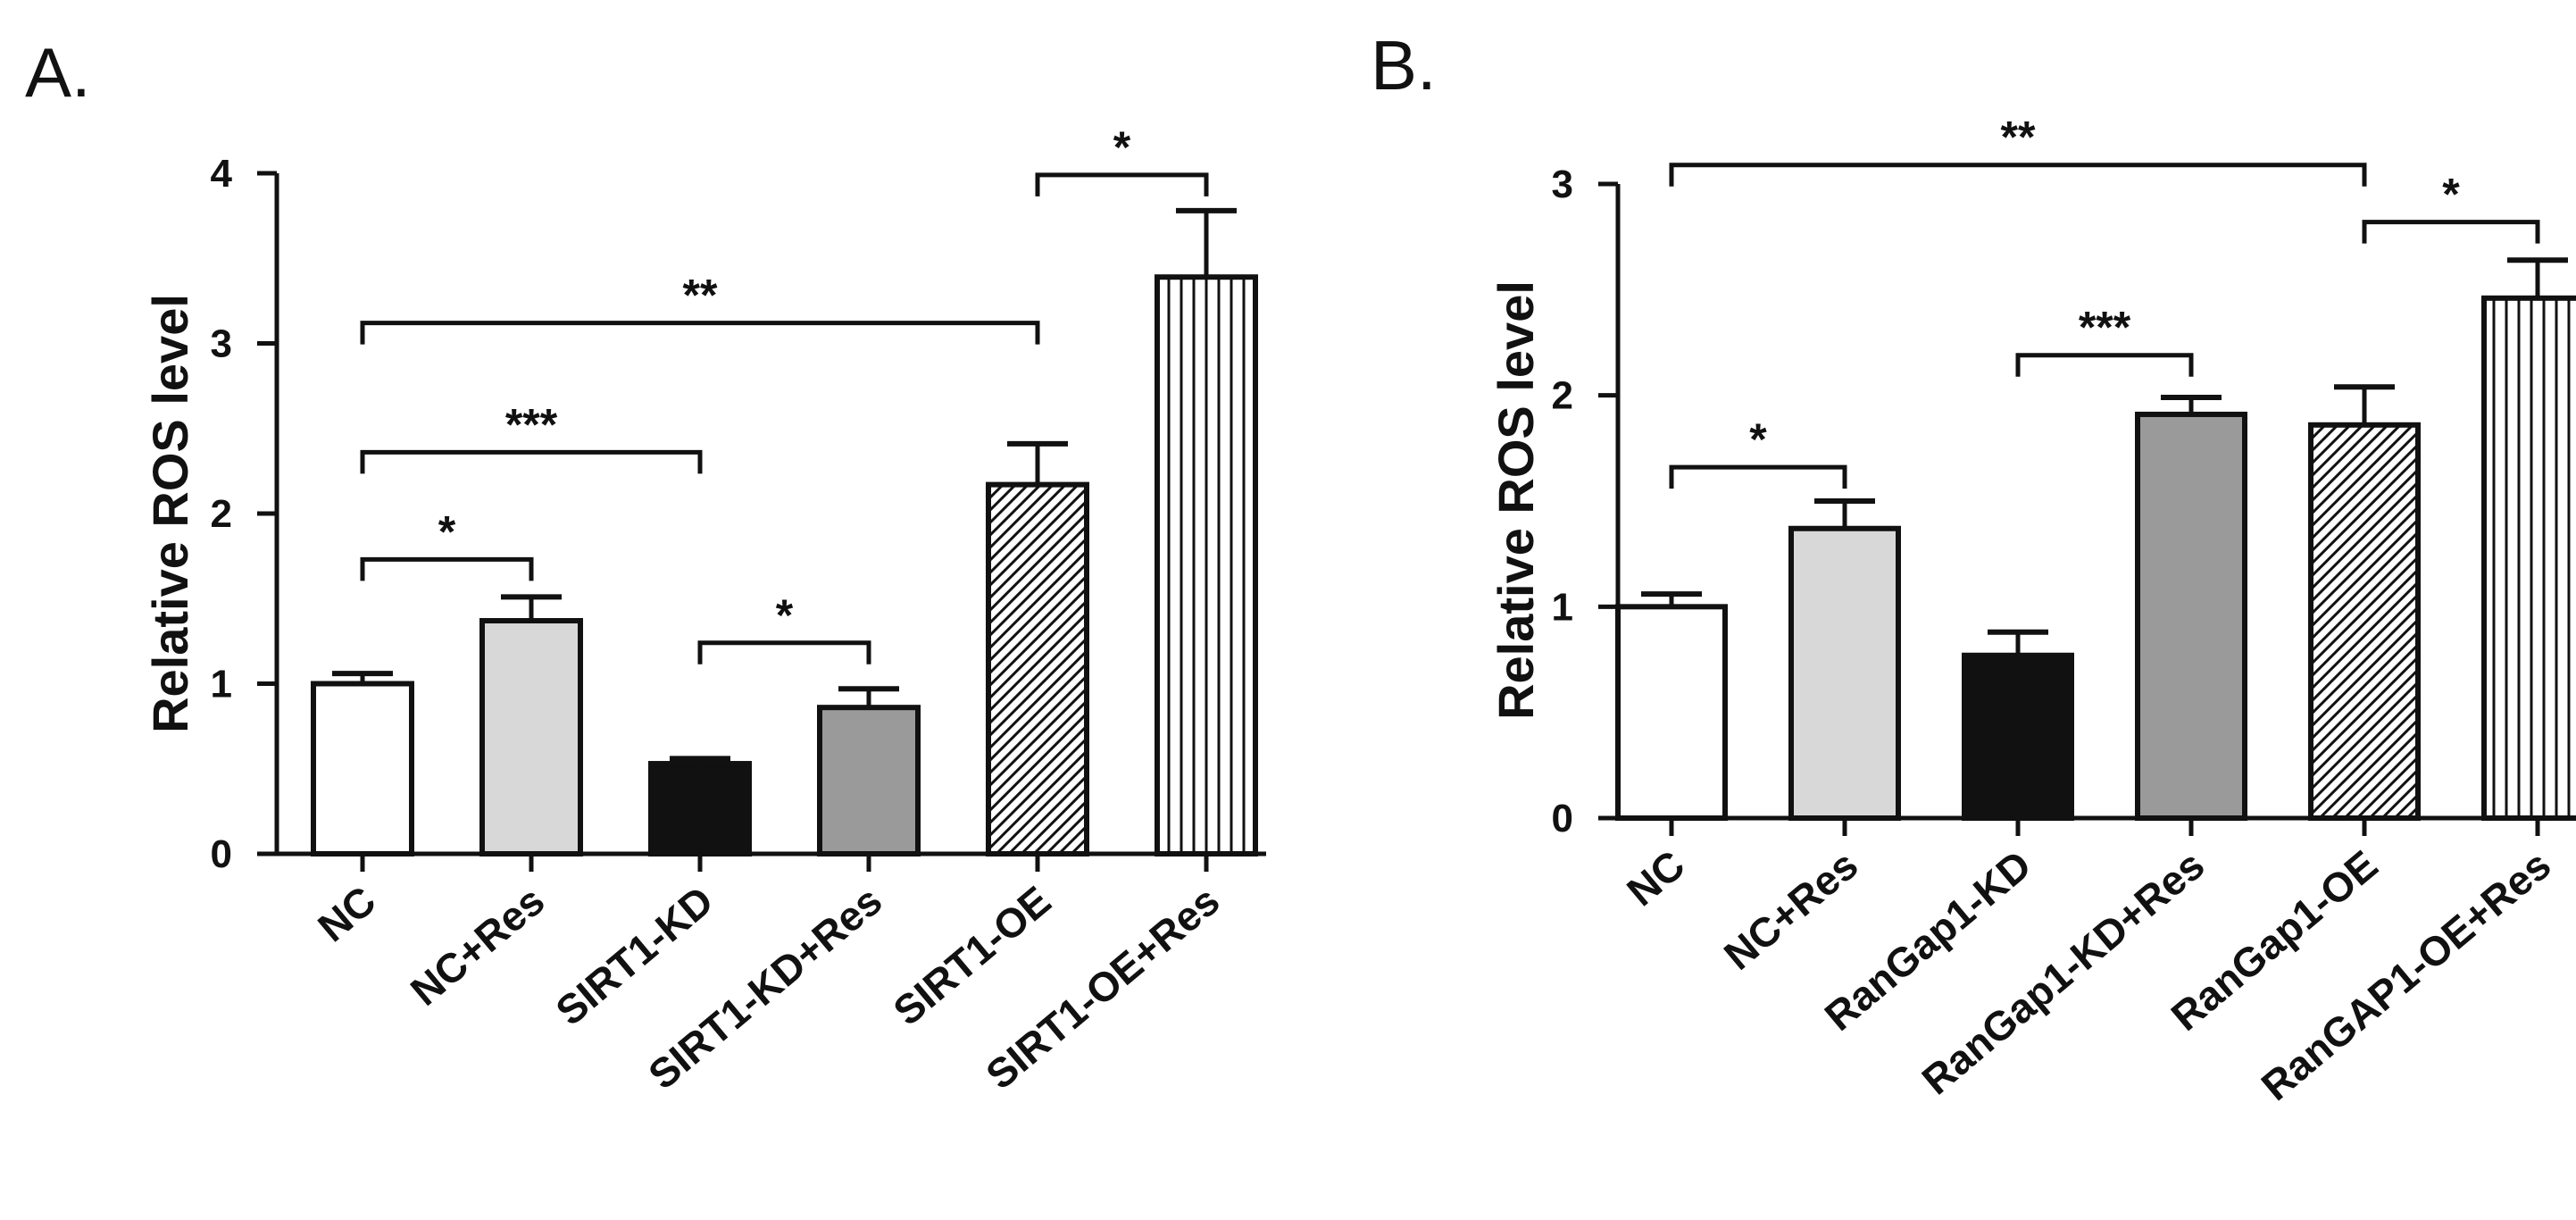 This screenshot has height=1220, width=2576. What do you see at coordinates (221, 514) in the screenshot?
I see `y-tick-label-a: 2` at bounding box center [221, 514].